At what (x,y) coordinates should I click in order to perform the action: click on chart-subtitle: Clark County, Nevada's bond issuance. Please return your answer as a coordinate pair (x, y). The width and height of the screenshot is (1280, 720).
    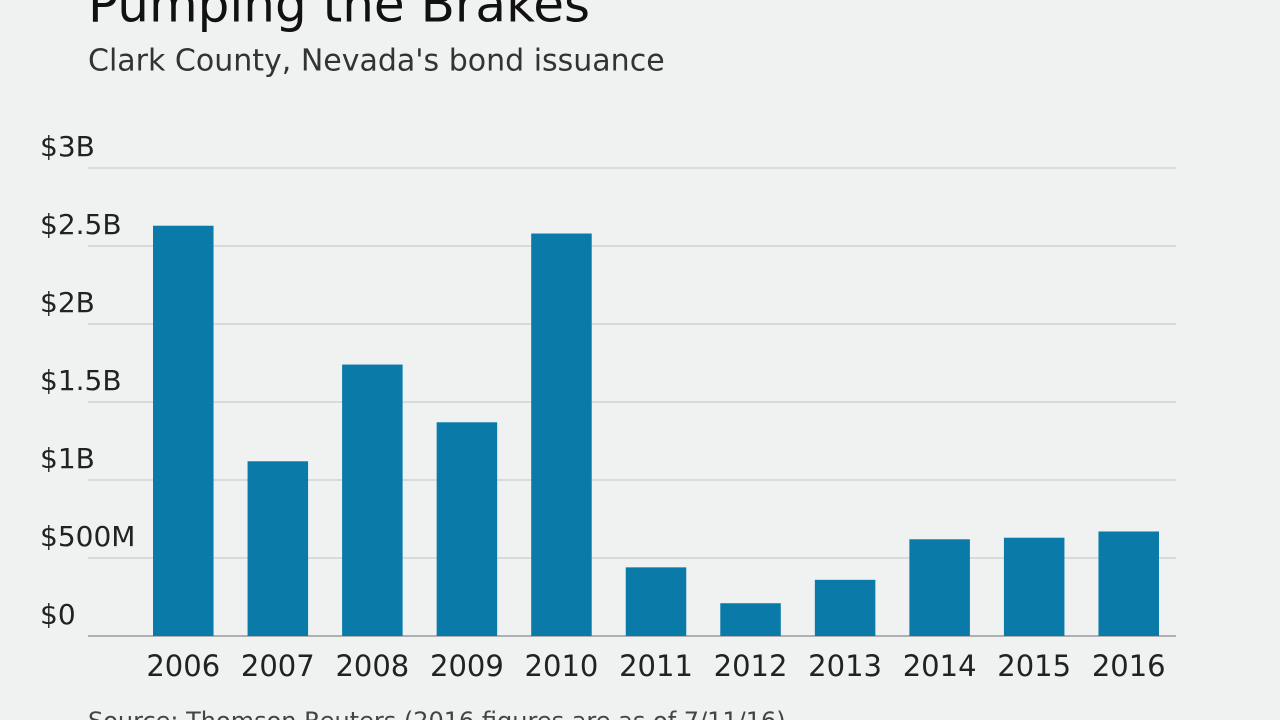
    Looking at the image, I should click on (376, 61).